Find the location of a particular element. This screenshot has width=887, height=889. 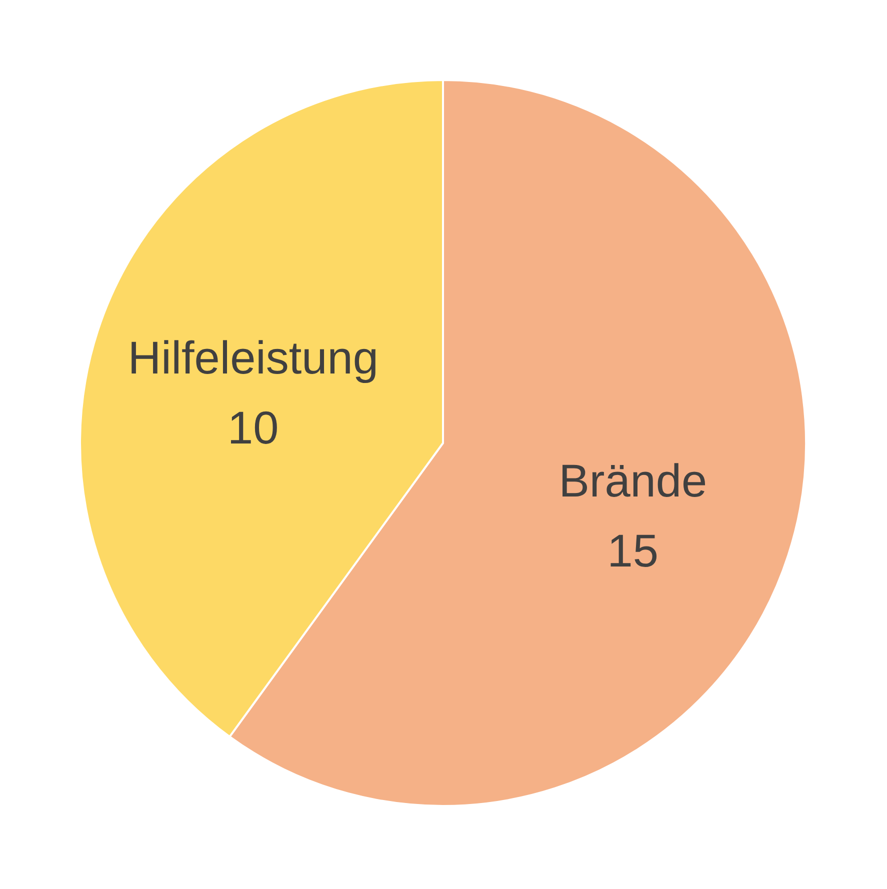

data-label: 15 is located at coordinates (632, 550).